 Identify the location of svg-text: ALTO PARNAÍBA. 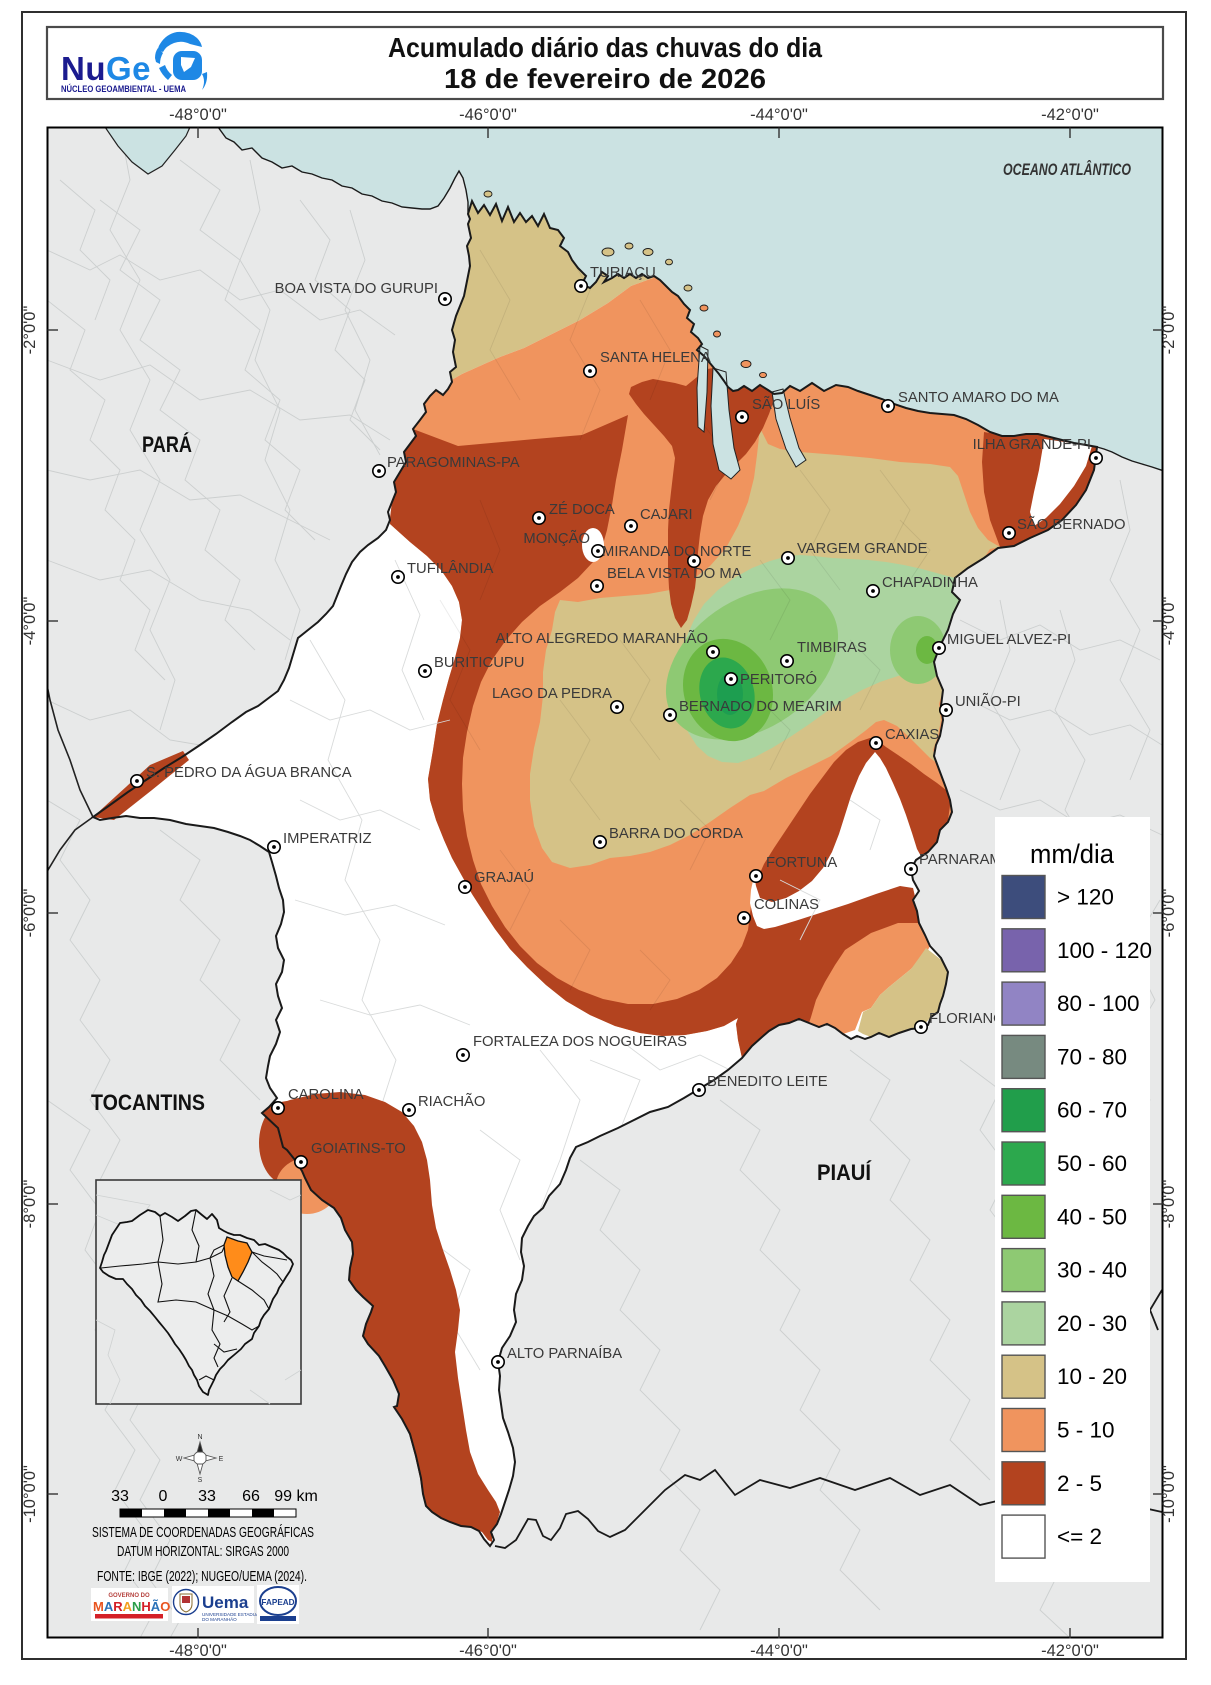
(564, 1353).